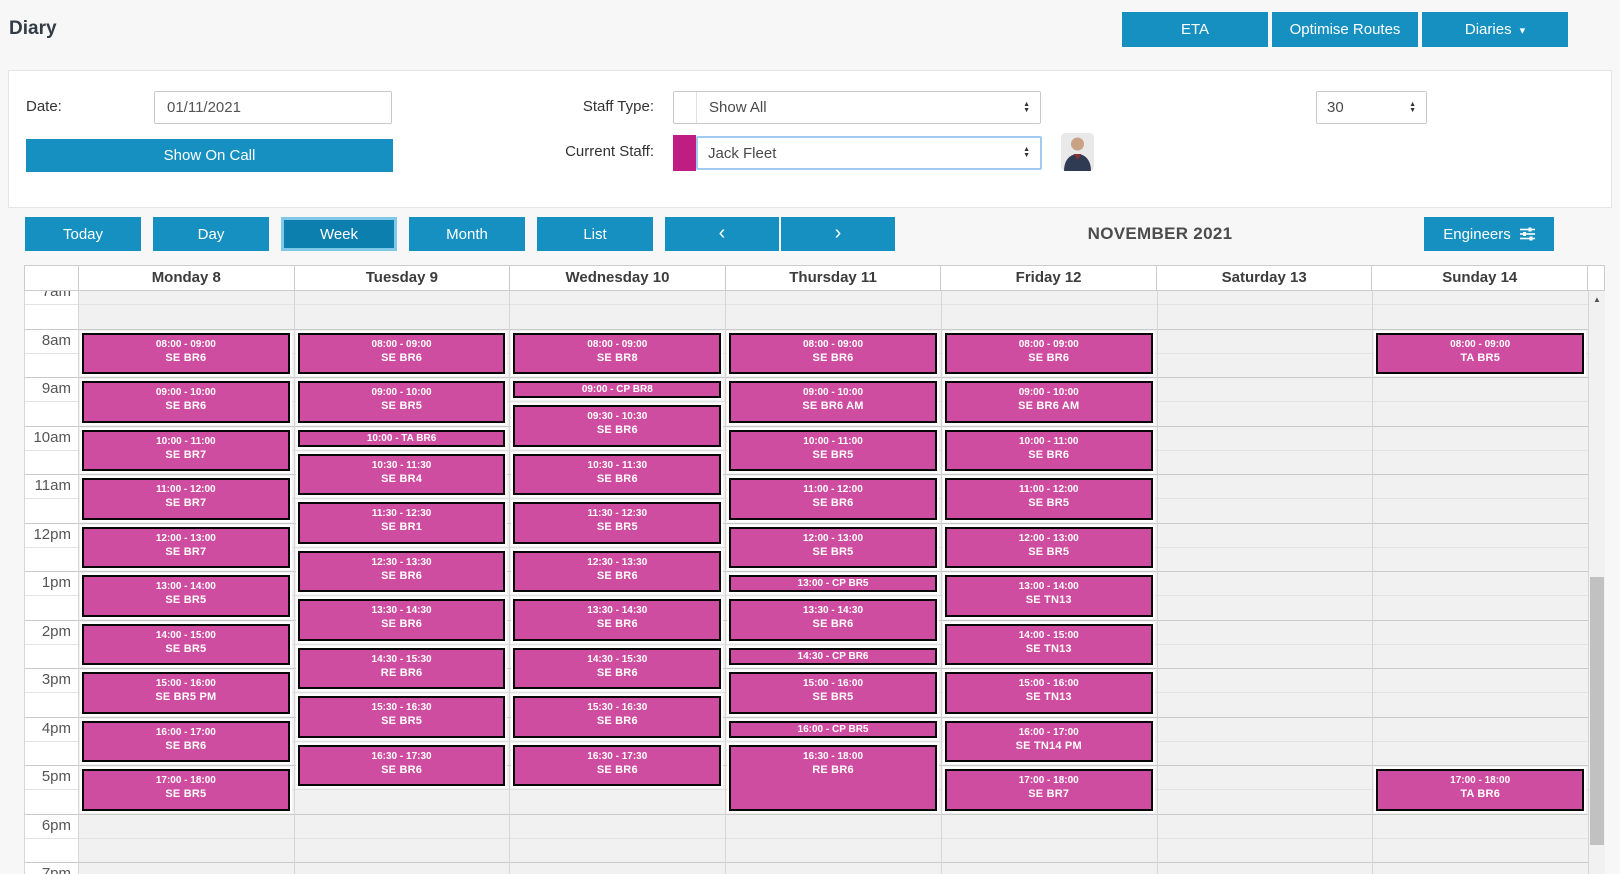 Image resolution: width=1620 pixels, height=874 pixels. I want to click on calendar-event: 13:00 - 14:00 SE BR5, so click(186, 596).